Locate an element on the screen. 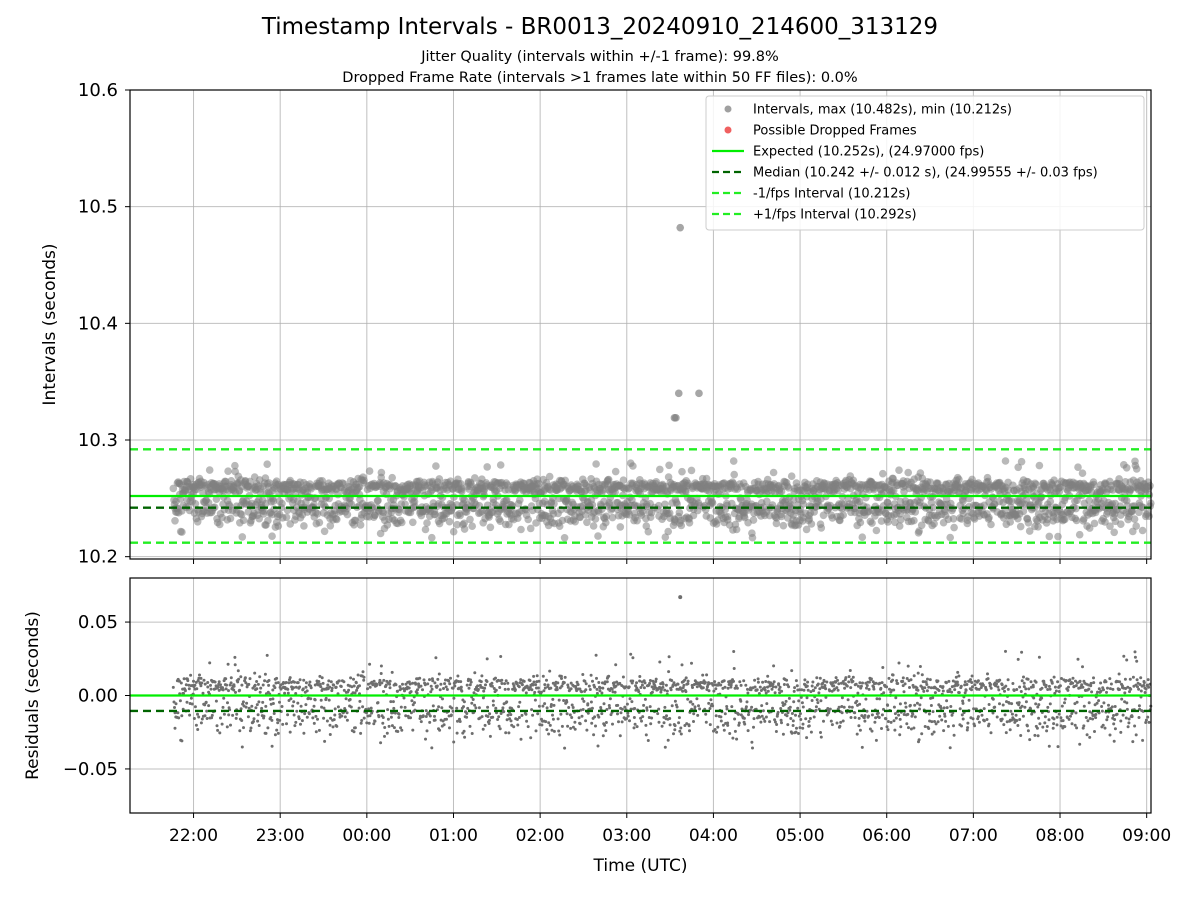 Image resolution: width=1200 pixels, height=900 pixels. interval-outlier-point is located at coordinates (678, 393).